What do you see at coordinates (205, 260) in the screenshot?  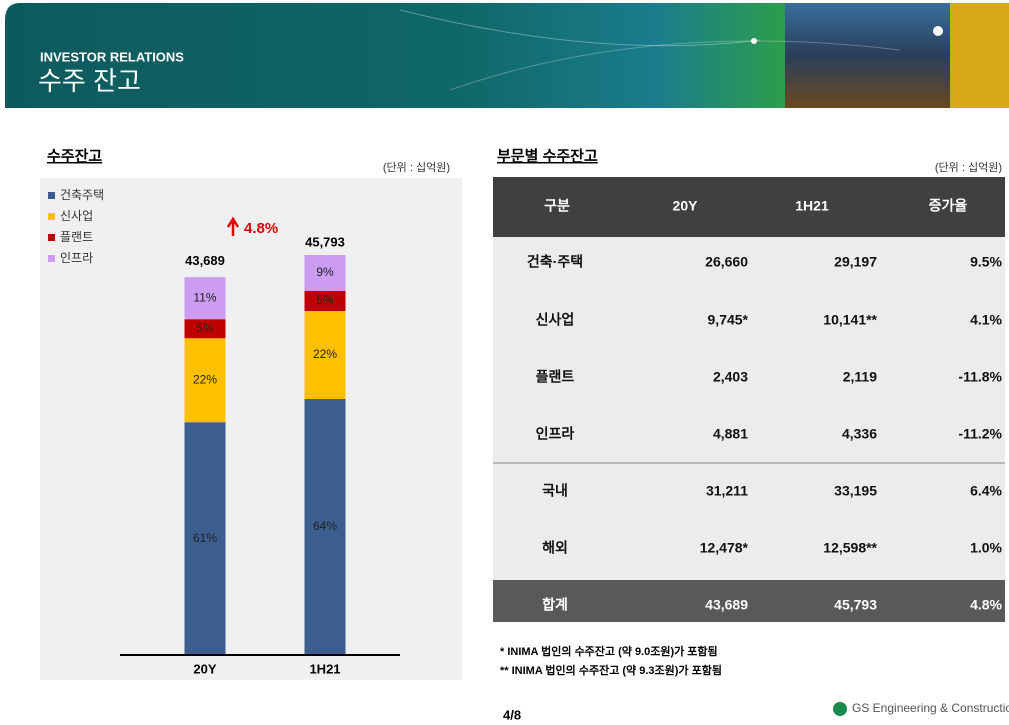 I see `total-label: 43,689` at bounding box center [205, 260].